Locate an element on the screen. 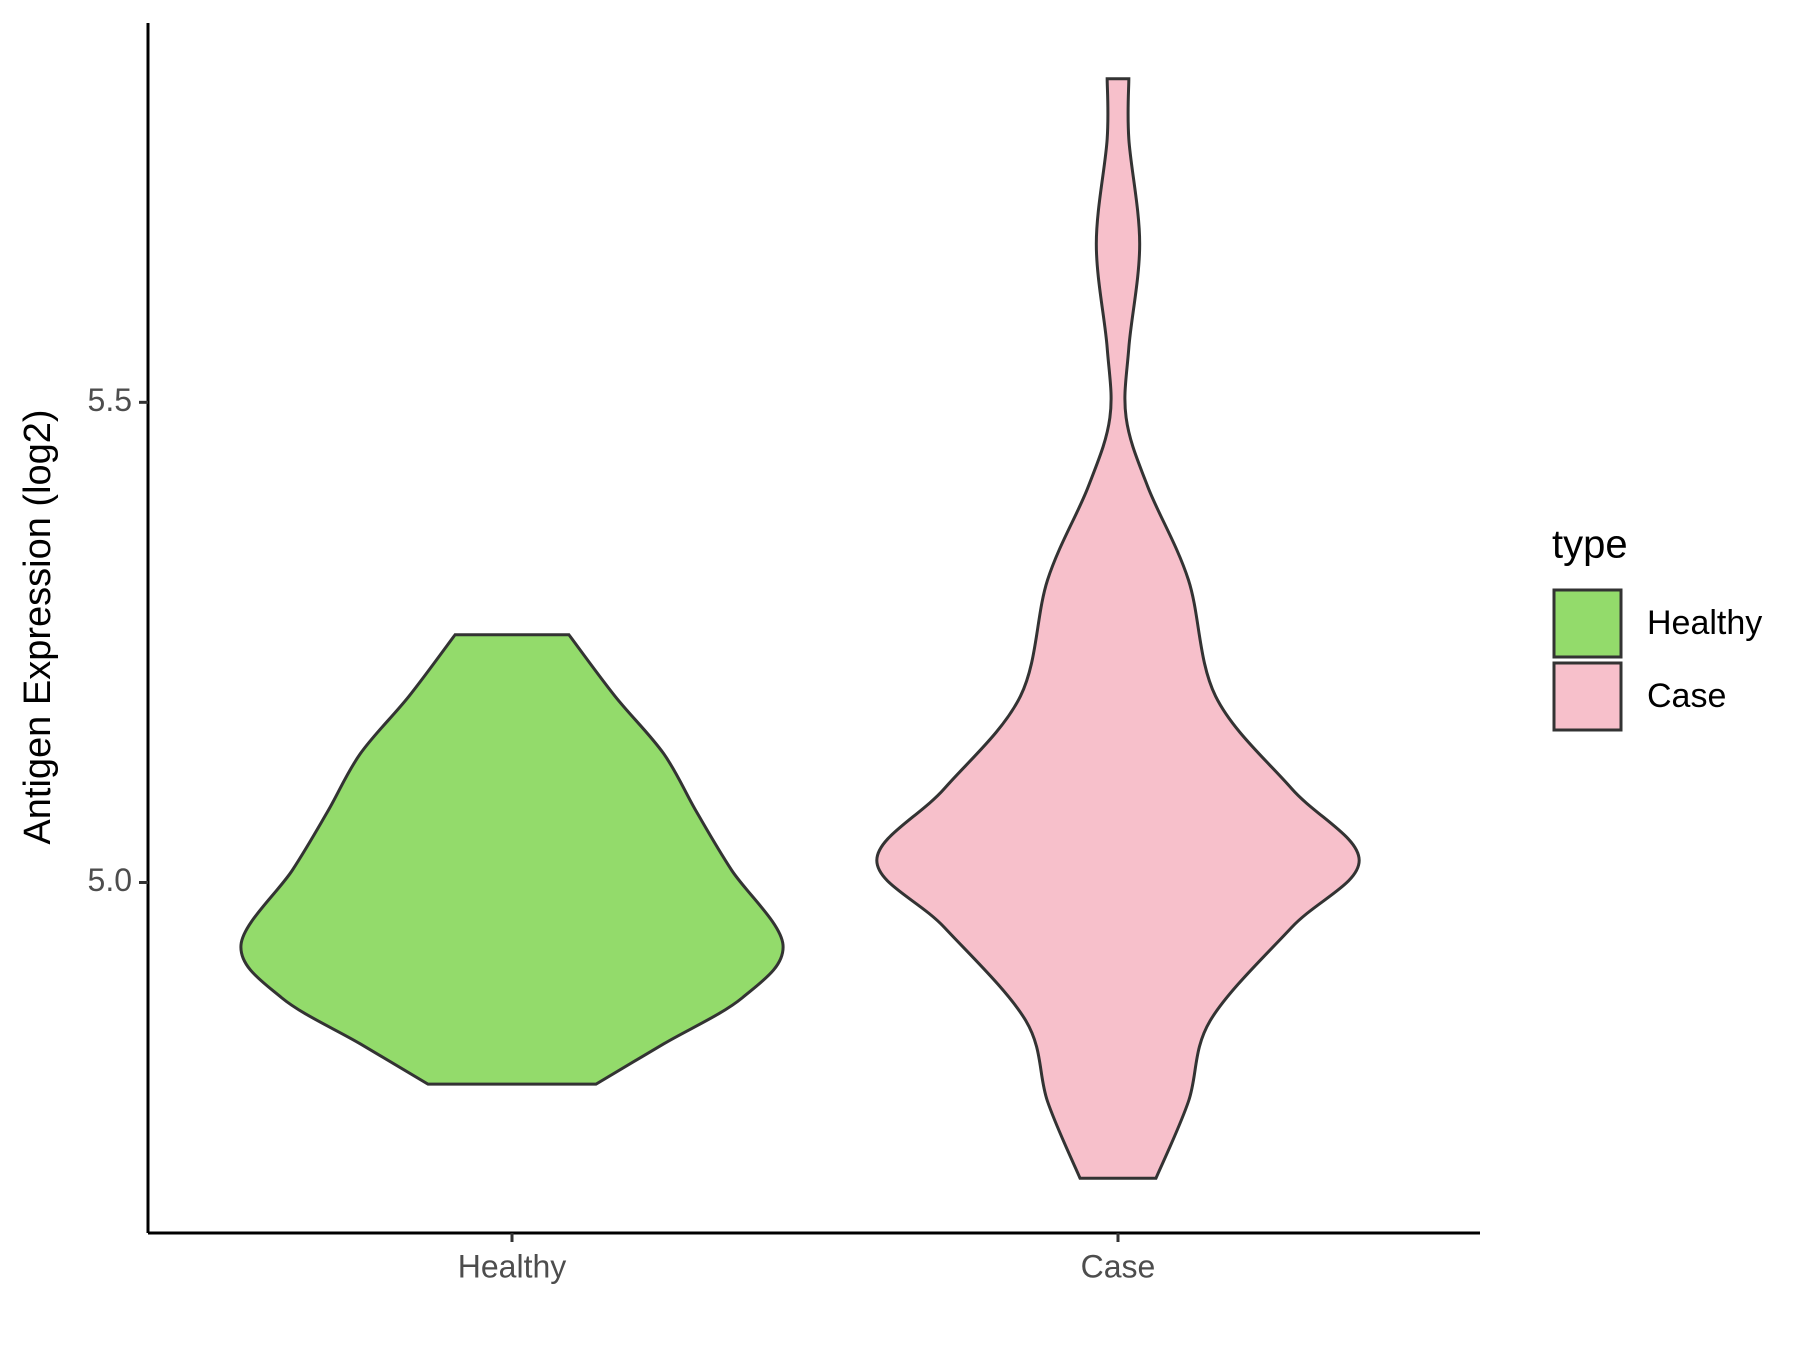  violin is located at coordinates (512, 859).